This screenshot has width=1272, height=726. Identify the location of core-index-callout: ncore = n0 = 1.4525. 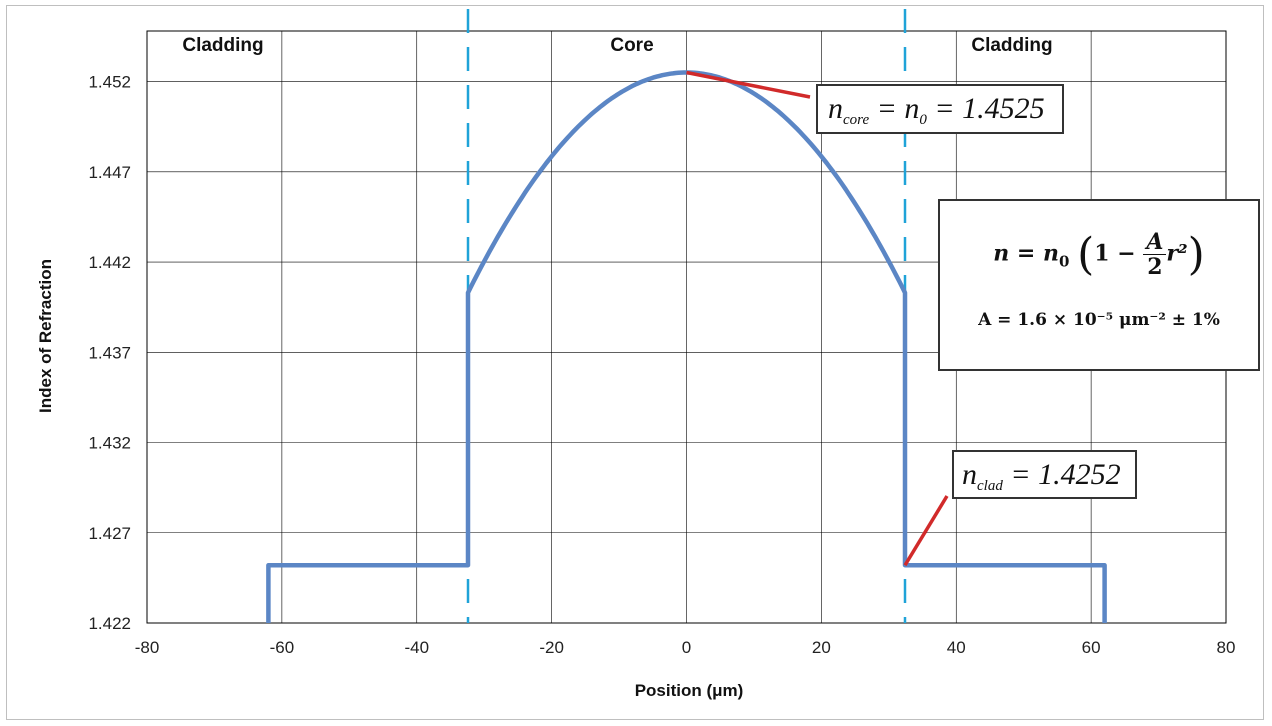
(940, 109).